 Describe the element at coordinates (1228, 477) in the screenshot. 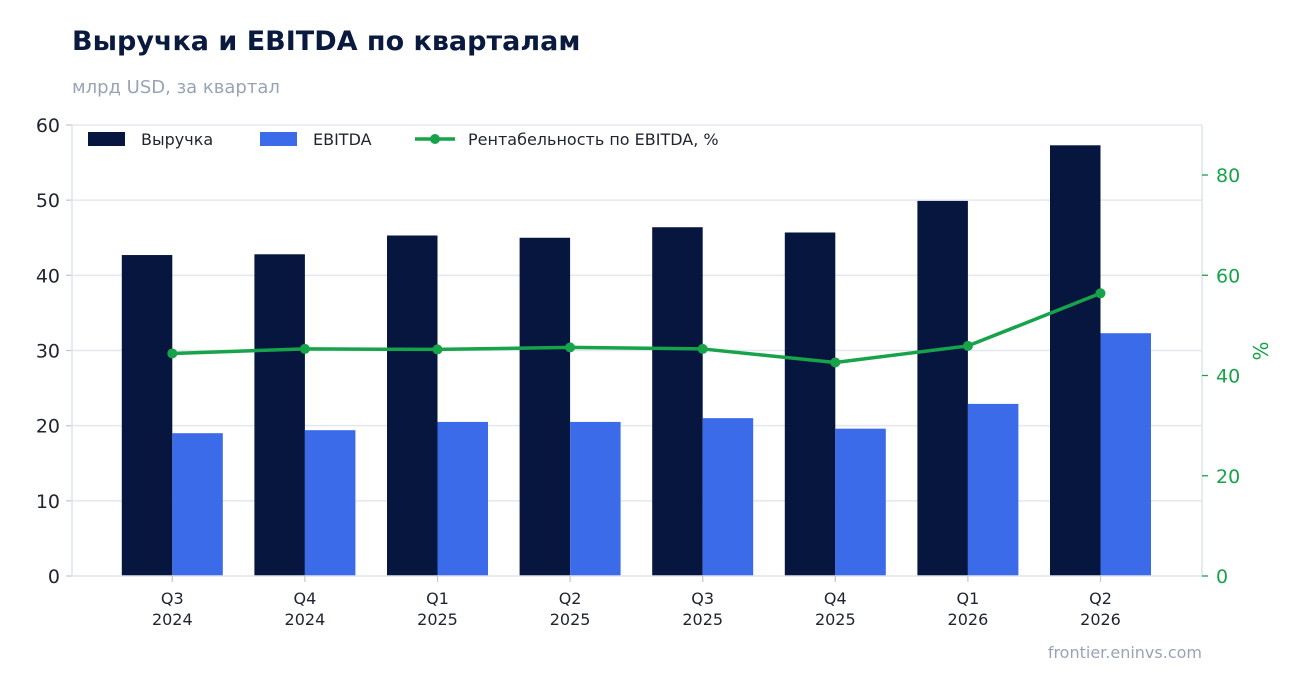

I see `y2-tick-label: 20` at that location.